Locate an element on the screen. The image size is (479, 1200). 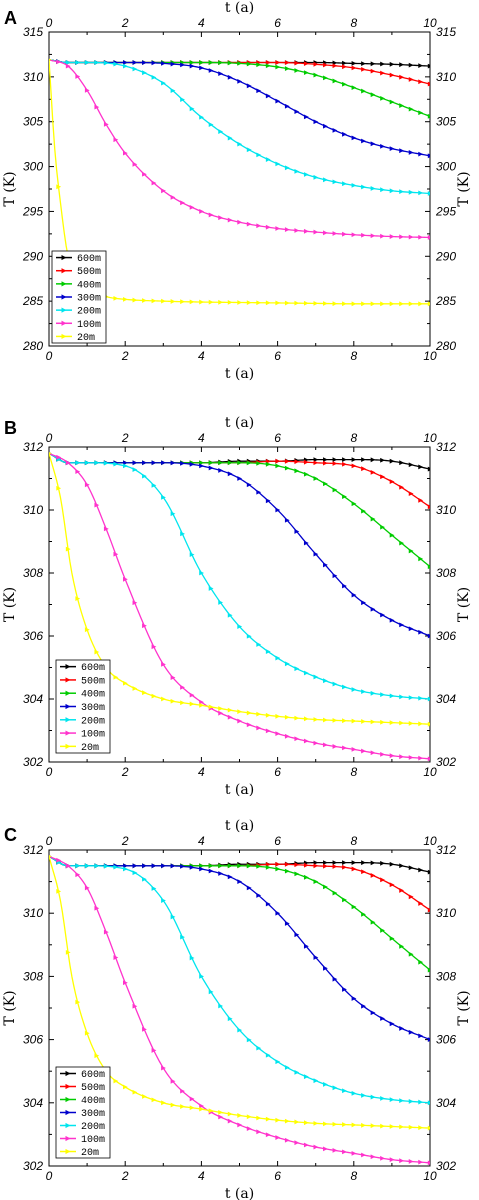
x-tick-label-top: 2 is located at coordinates (125, 23).